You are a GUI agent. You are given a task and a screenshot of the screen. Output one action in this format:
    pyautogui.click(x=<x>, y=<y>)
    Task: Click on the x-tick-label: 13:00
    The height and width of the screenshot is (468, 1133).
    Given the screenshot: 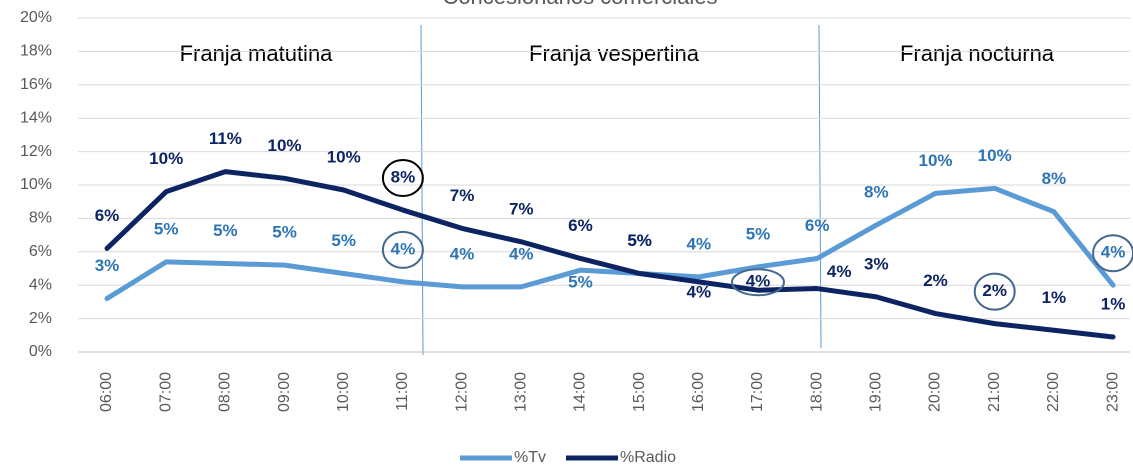 What is the action you would take?
    pyautogui.click(x=520, y=392)
    